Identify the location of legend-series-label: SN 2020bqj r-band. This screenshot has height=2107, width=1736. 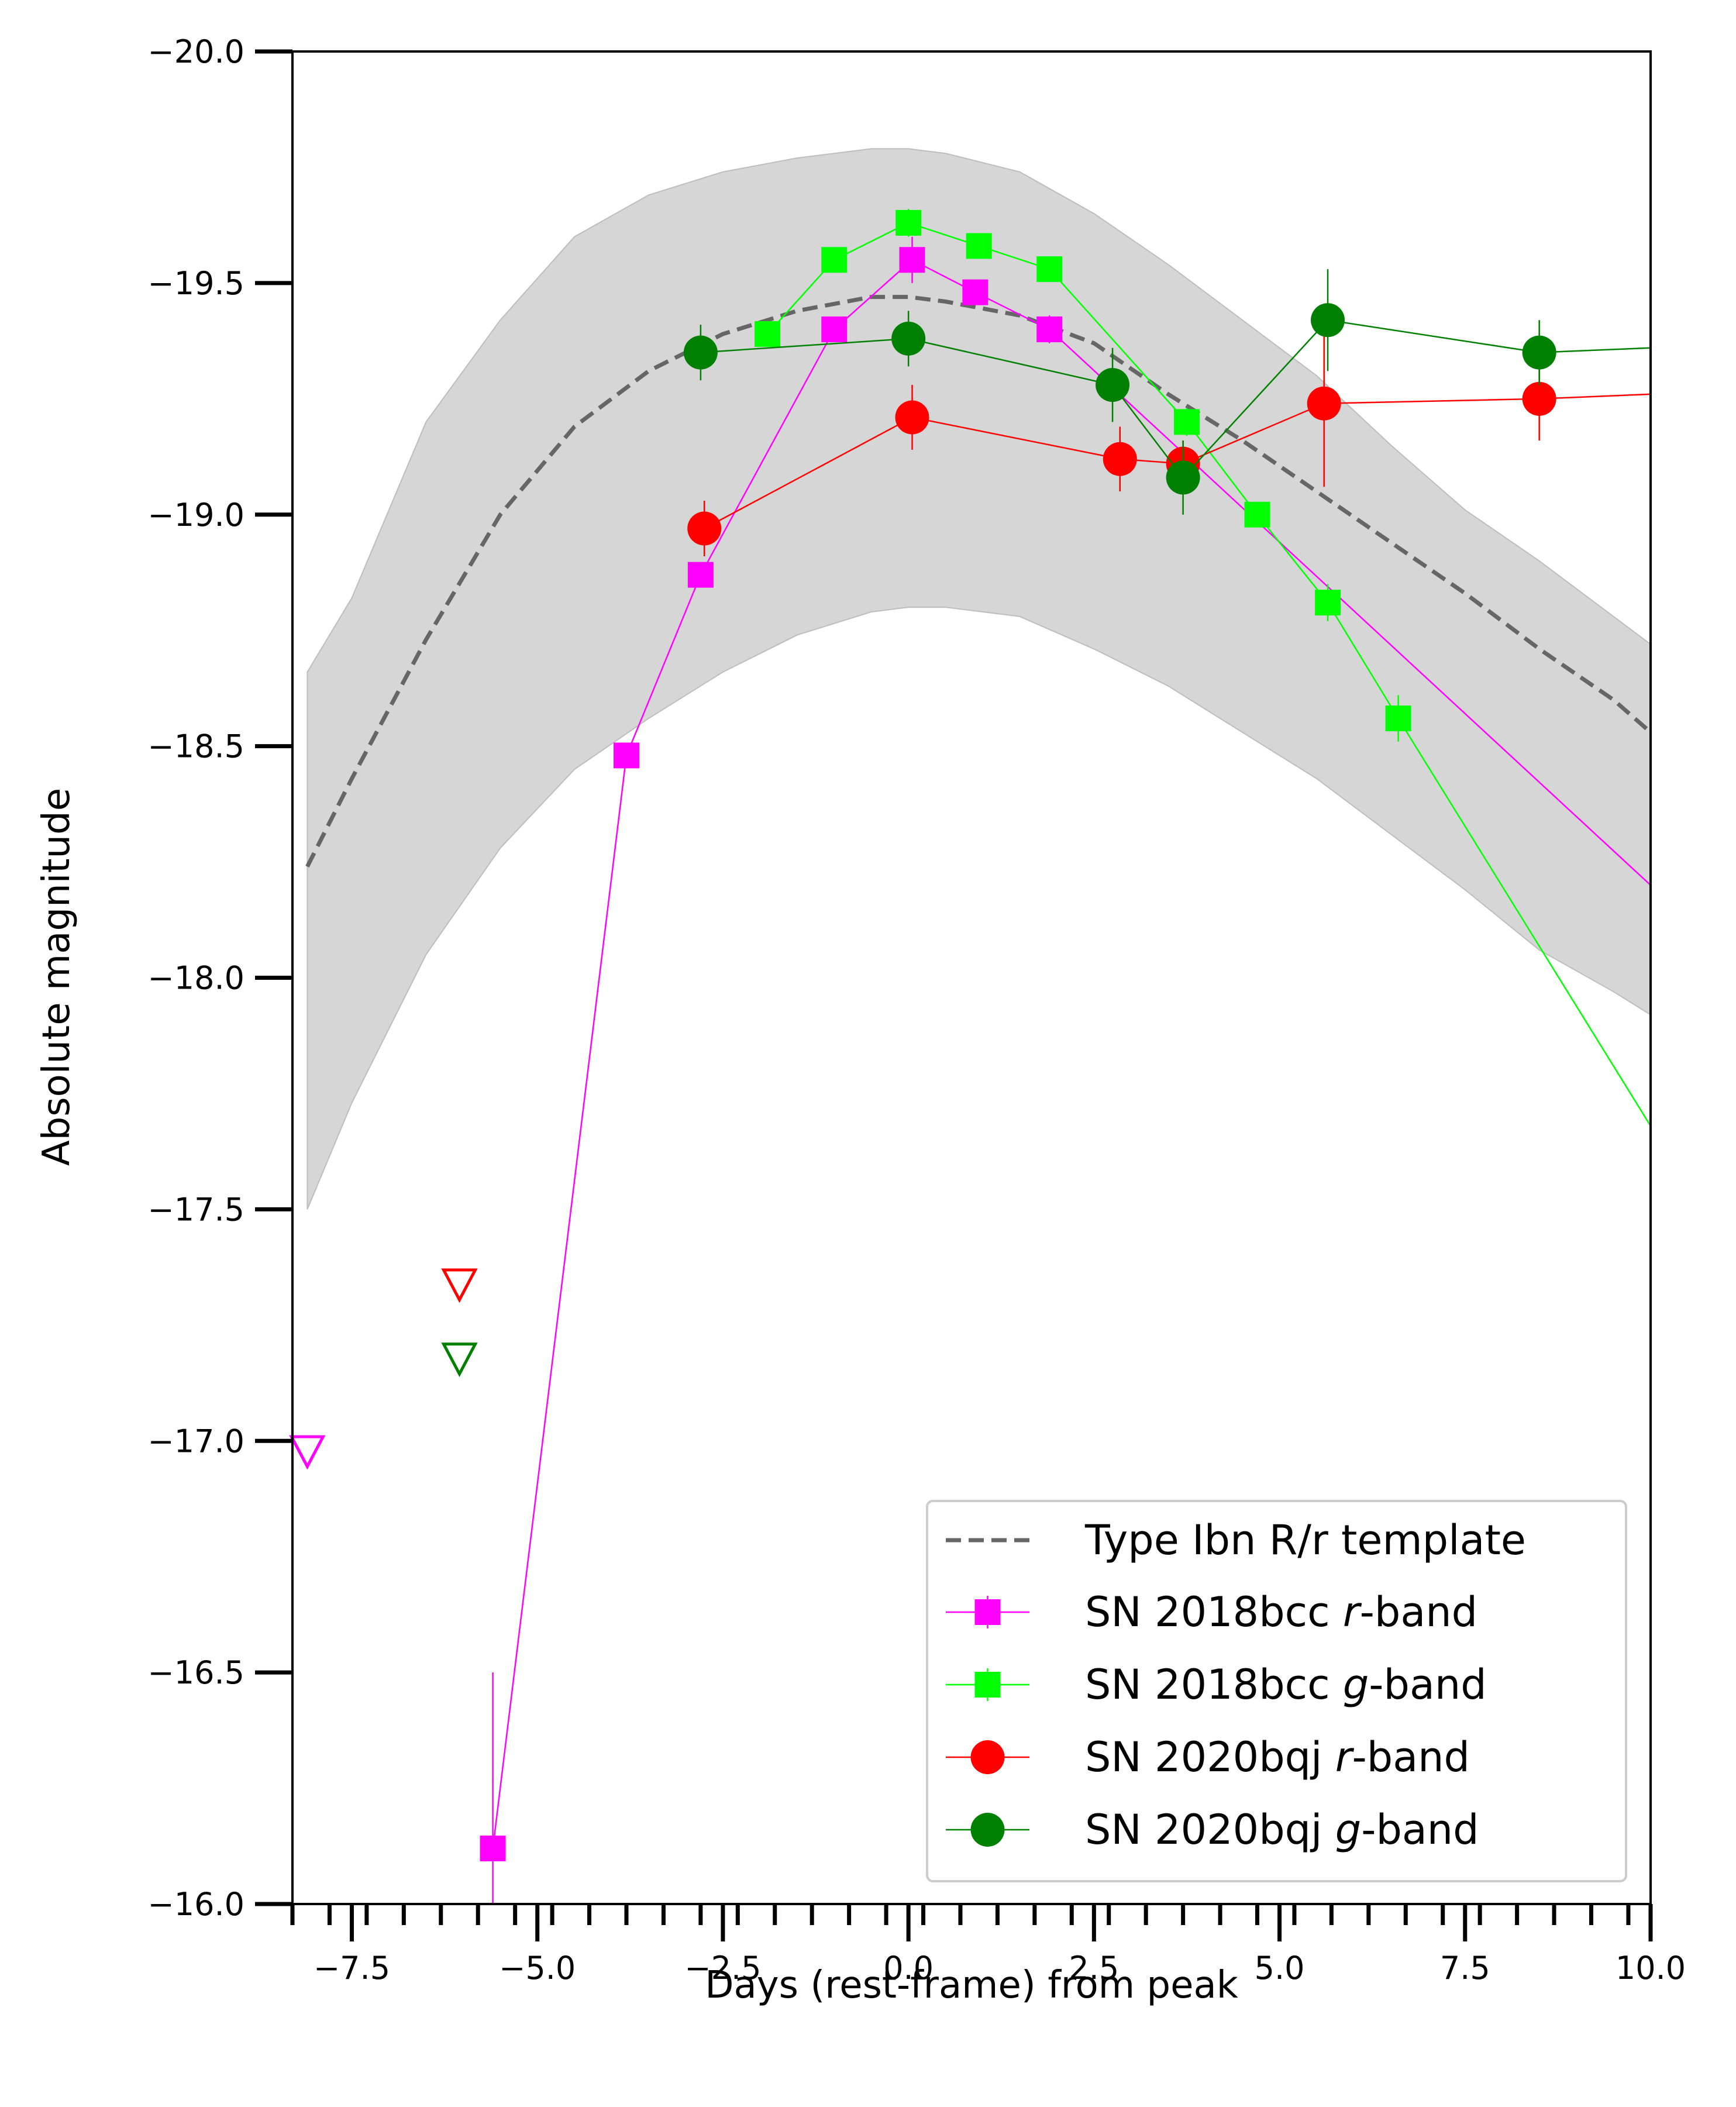
(1277, 1757).